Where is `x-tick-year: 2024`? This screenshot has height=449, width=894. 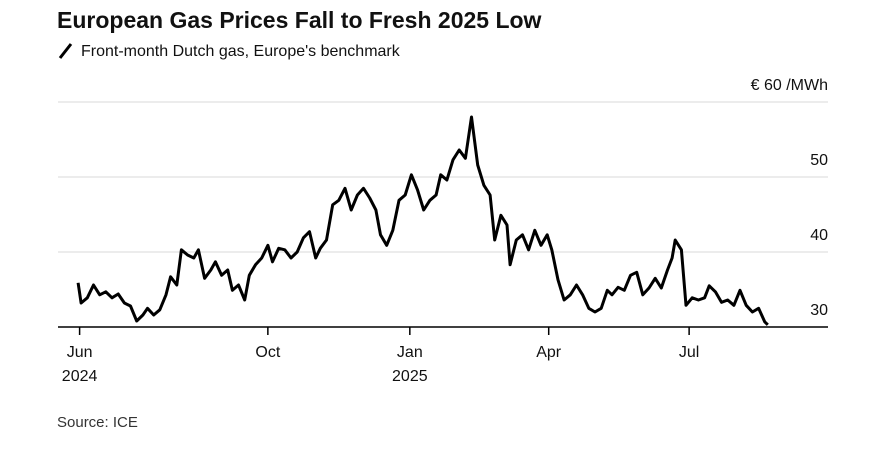
x-tick-year: 2024 is located at coordinates (80, 376).